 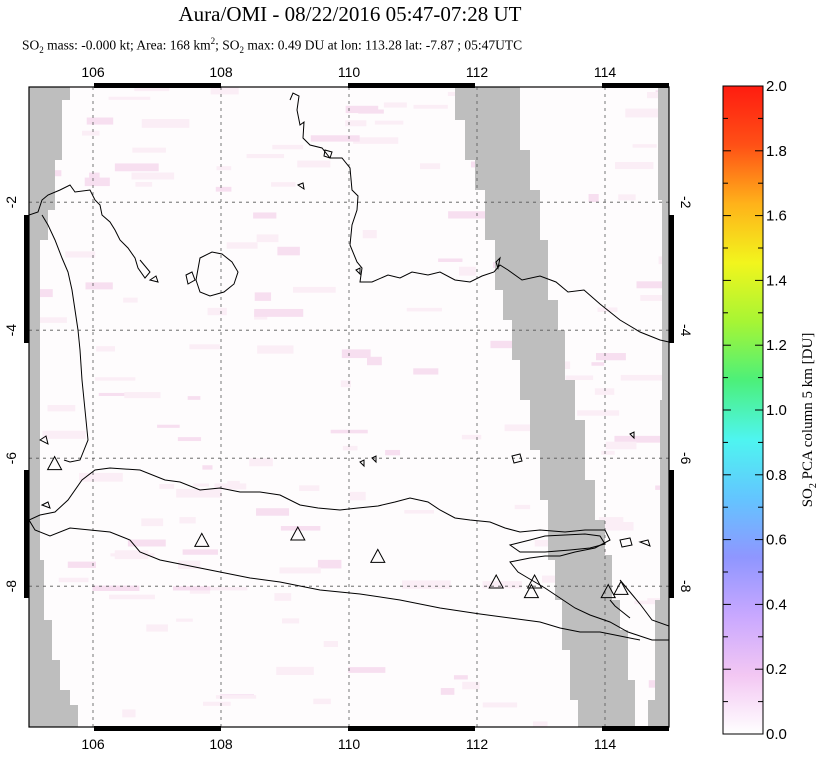 What do you see at coordinates (755, 410) in the screenshot?
I see `colorbar-ticks: 0.0 0.2 0.4 0.6 0.8 1.0 1.2 1.4 1.6 1.8 2.0` at bounding box center [755, 410].